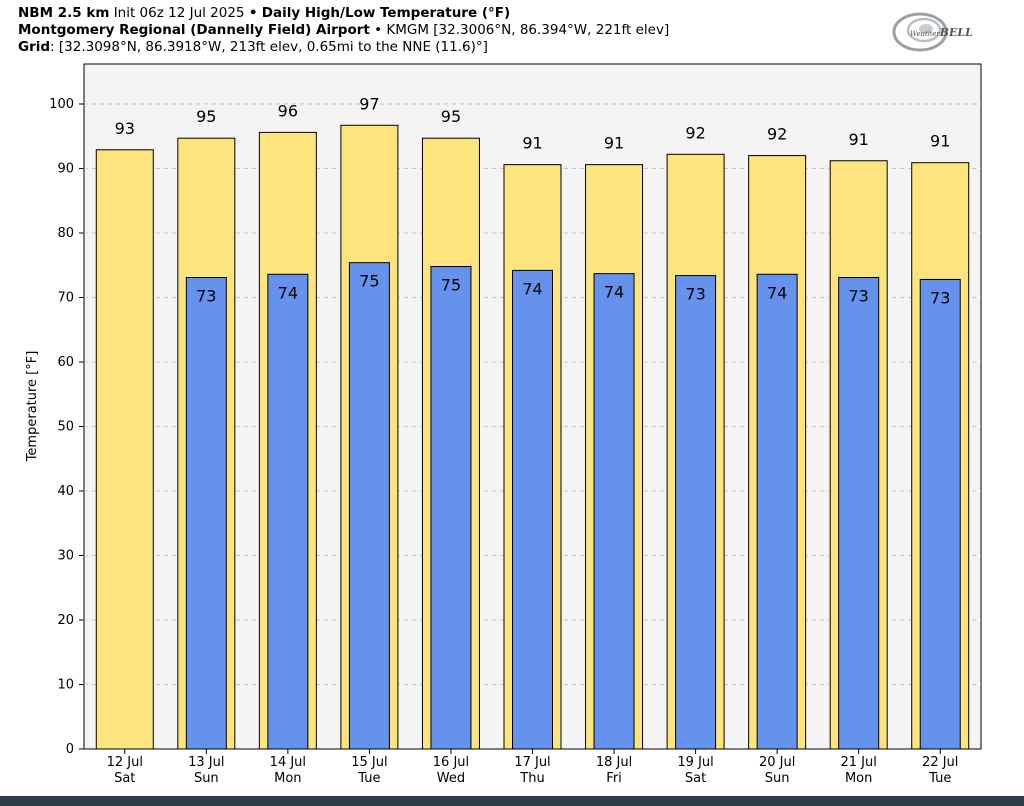  What do you see at coordinates (451, 778) in the screenshot?
I see `x-tick-day-label: Wed` at bounding box center [451, 778].